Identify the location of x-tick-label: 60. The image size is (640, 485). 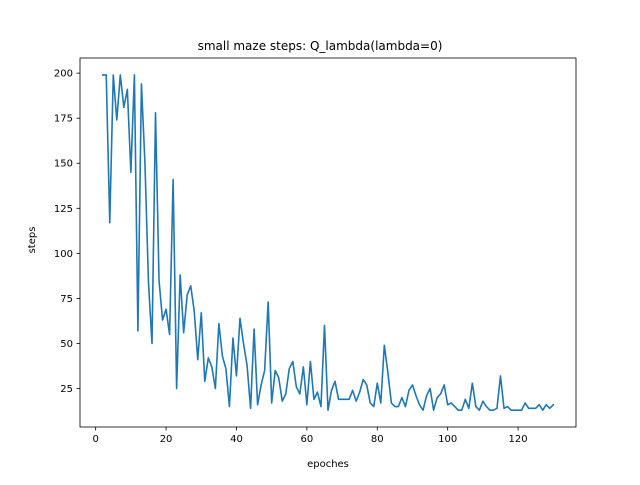
(307, 439).